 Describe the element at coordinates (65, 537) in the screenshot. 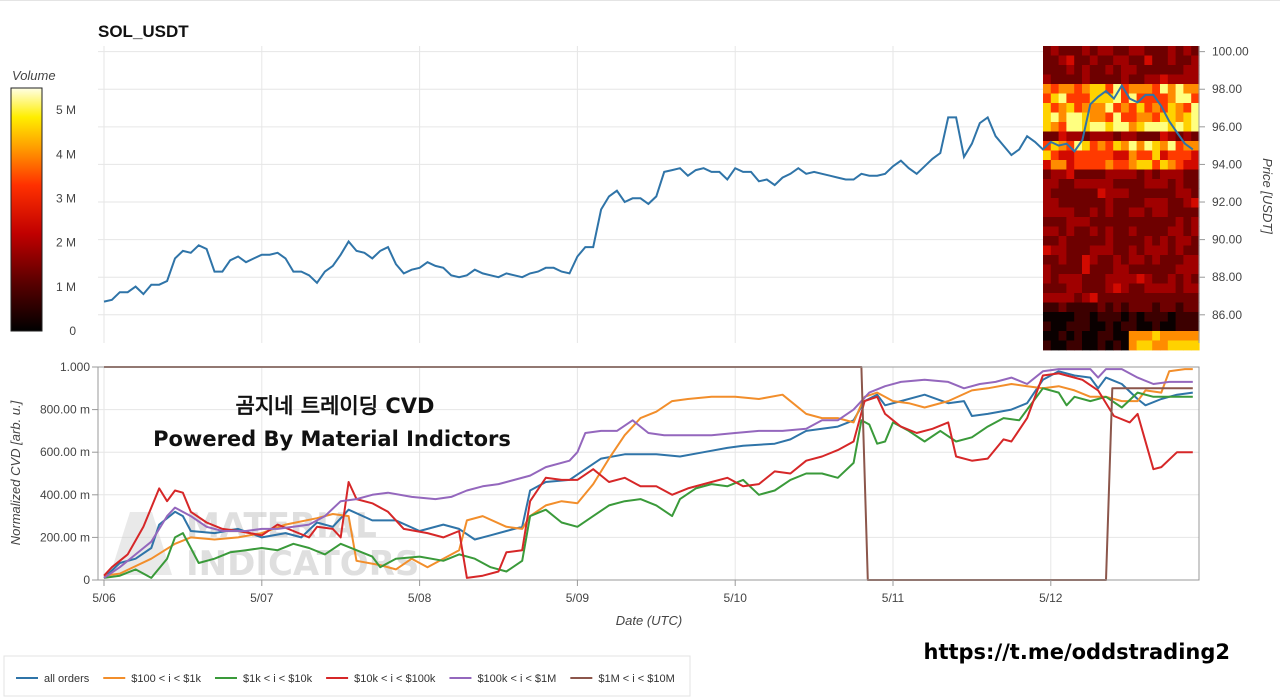

I see `cvd-tick-label: 200.00 m` at that location.